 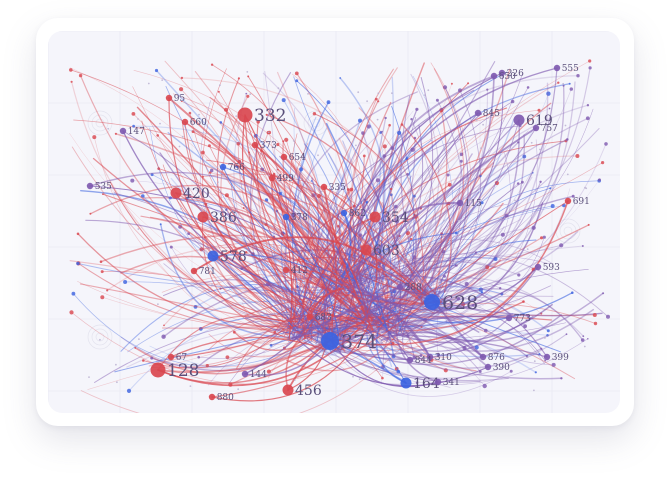 What do you see at coordinates (545, 129) in the screenshot?
I see `node-757: 757` at bounding box center [545, 129].